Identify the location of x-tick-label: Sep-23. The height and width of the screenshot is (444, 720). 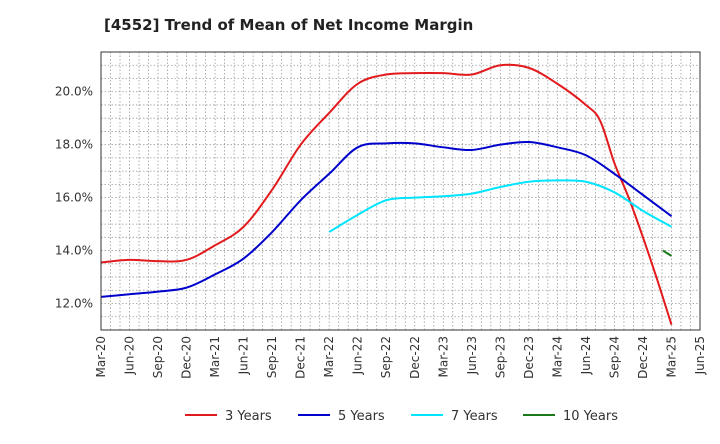
(500, 357).